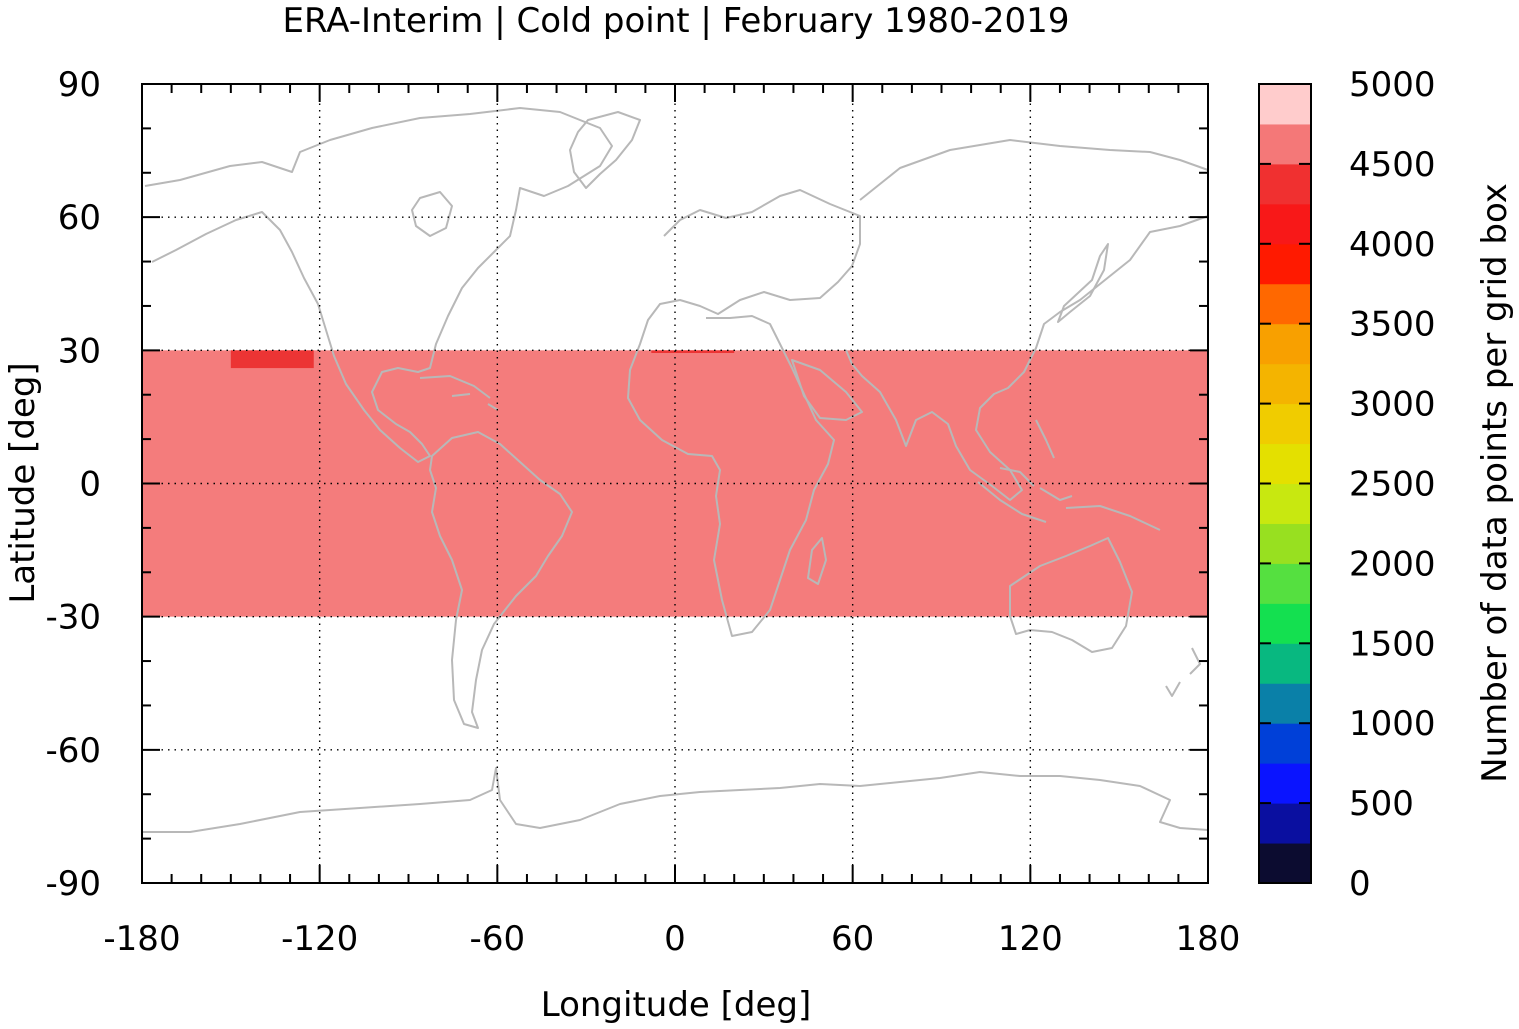 This screenshot has width=1519, height=1029. What do you see at coordinates (1392, 644) in the screenshot?
I see `colorbar-tick-label: 1500` at bounding box center [1392, 644].